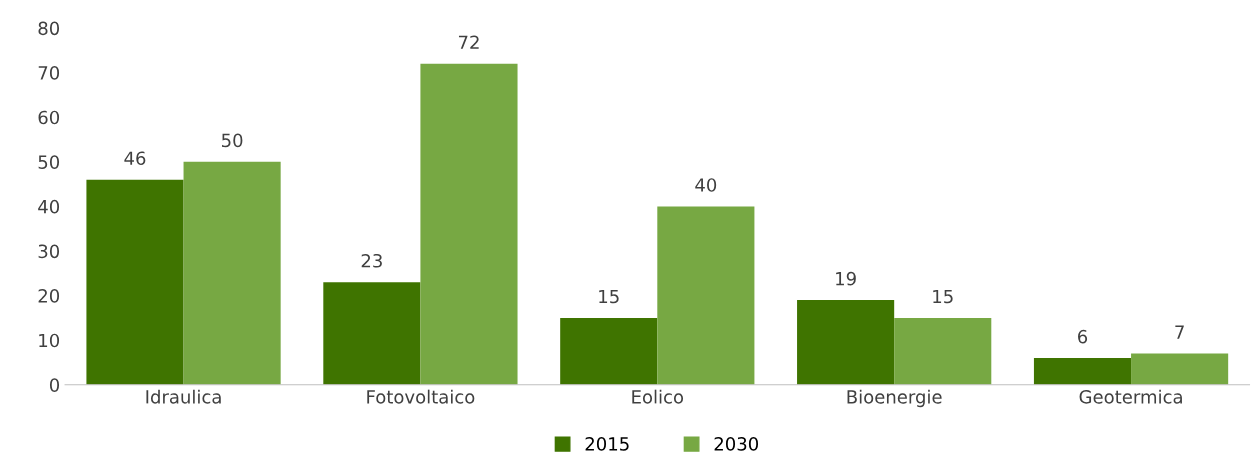 The width and height of the screenshot is (1252, 467). I want to click on data-label: 6, so click(1083, 336).